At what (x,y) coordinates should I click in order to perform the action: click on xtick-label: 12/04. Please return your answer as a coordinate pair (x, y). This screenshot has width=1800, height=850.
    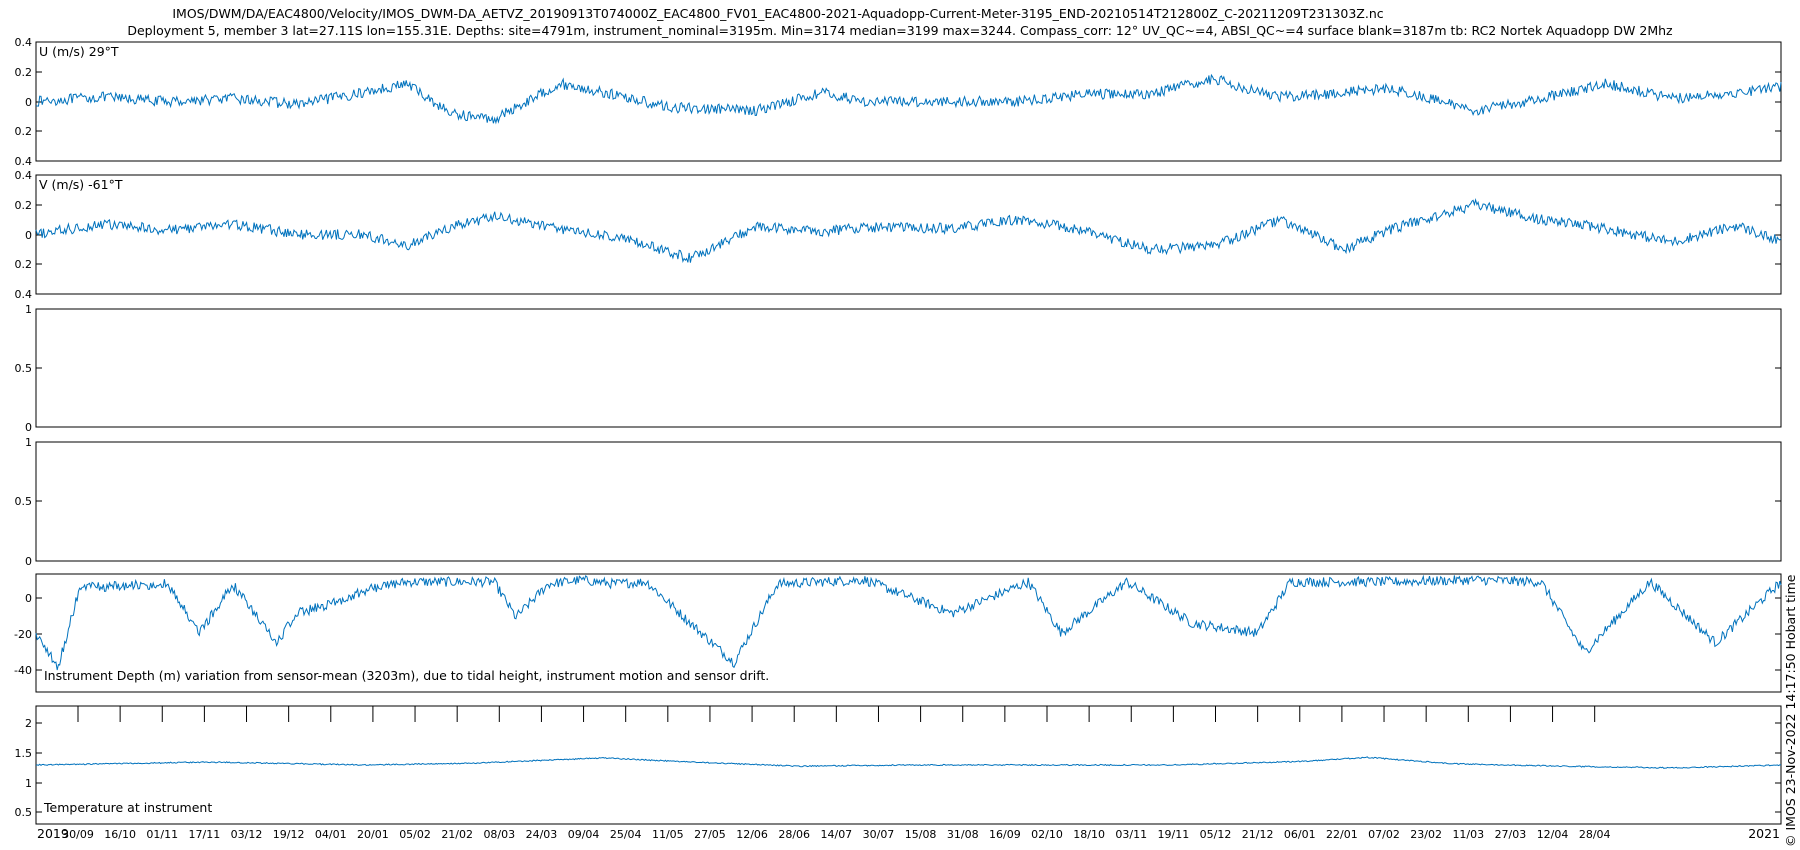
    Looking at the image, I should click on (1553, 834).